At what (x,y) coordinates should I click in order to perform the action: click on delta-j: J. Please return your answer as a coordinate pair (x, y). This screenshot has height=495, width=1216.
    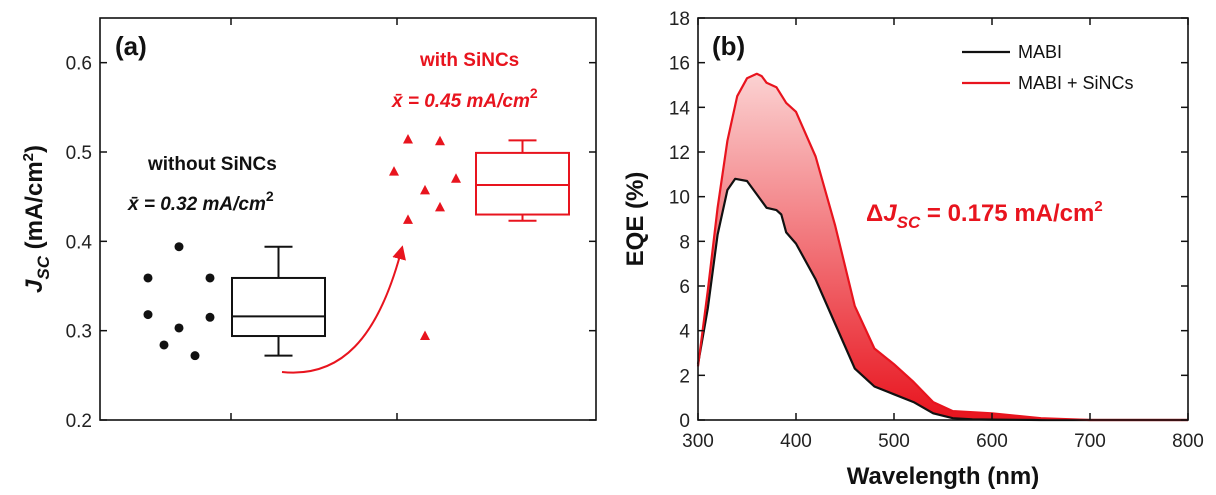
    Looking at the image, I should click on (890, 213).